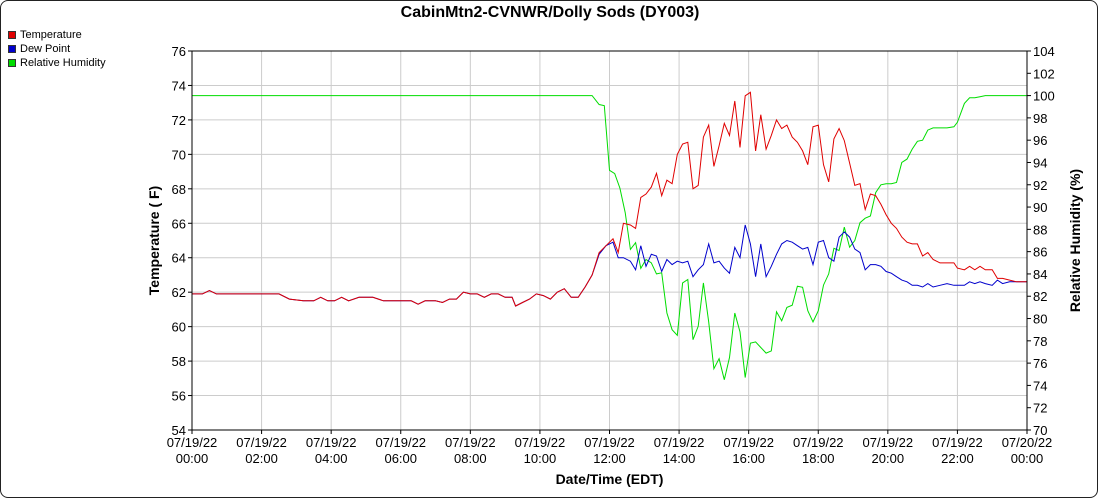 This screenshot has width=1100, height=500. What do you see at coordinates (179, 258) in the screenshot?
I see `y-left-tick-label: 64` at bounding box center [179, 258].